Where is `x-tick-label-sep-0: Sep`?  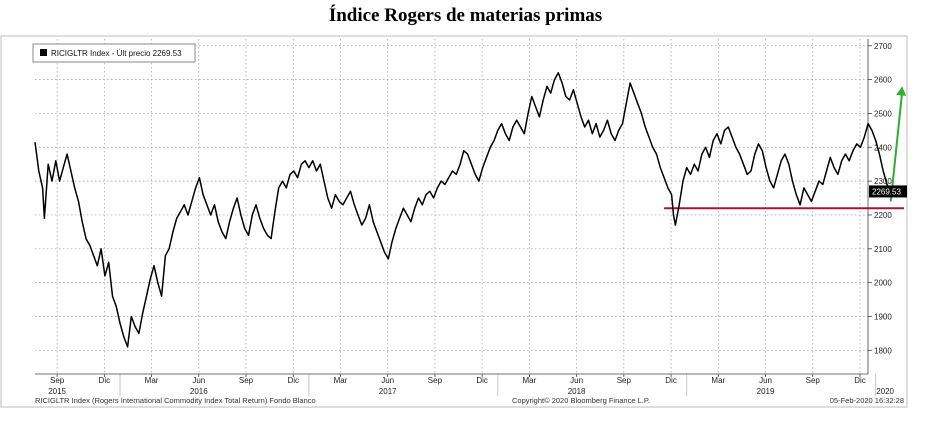
x-tick-label-sep-0: Sep is located at coordinates (57, 380).